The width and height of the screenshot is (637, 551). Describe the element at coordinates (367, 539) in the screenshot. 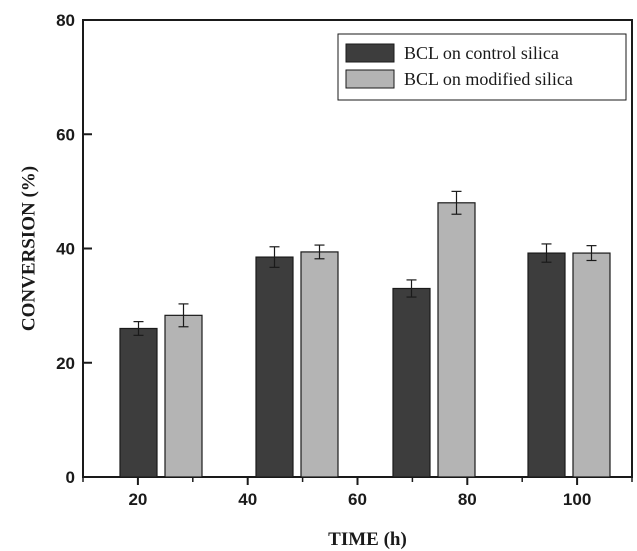

I see `x-axis-title: TIME (h)` at that location.